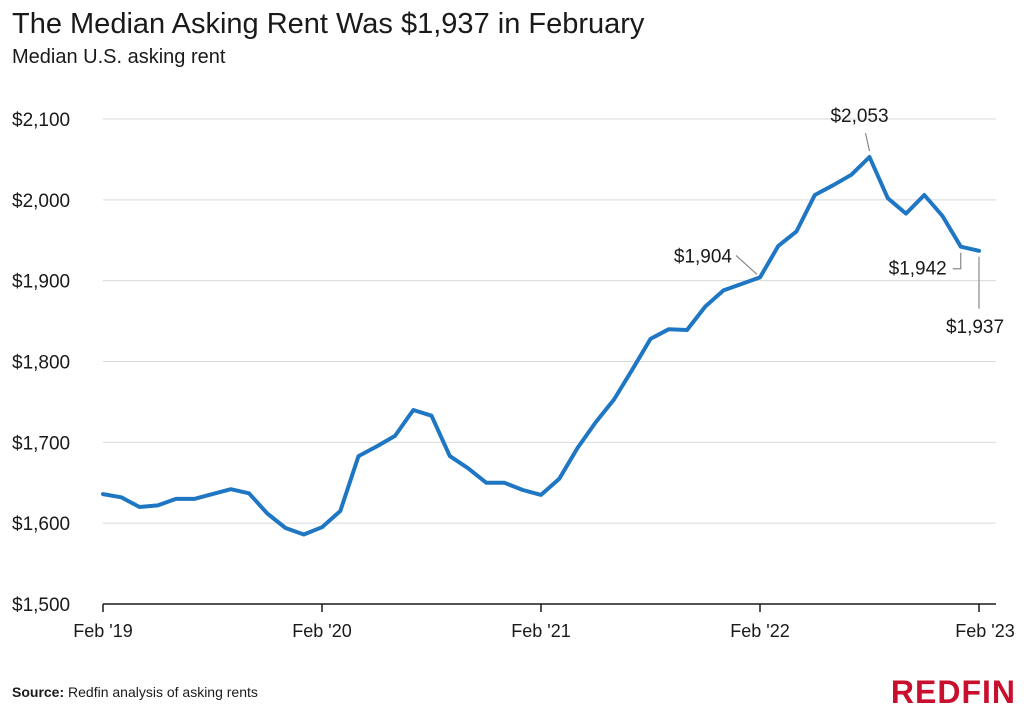 The height and width of the screenshot is (711, 1024). I want to click on source-text: Redfin analysis of asking rents, so click(163, 692).